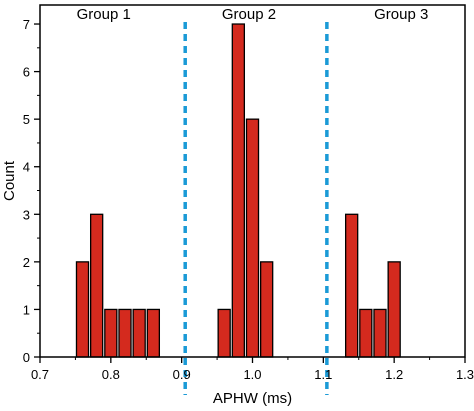 This screenshot has height=411, width=474. Describe the element at coordinates (26, 262) in the screenshot. I see `y-tick-label-2: 2` at that location.